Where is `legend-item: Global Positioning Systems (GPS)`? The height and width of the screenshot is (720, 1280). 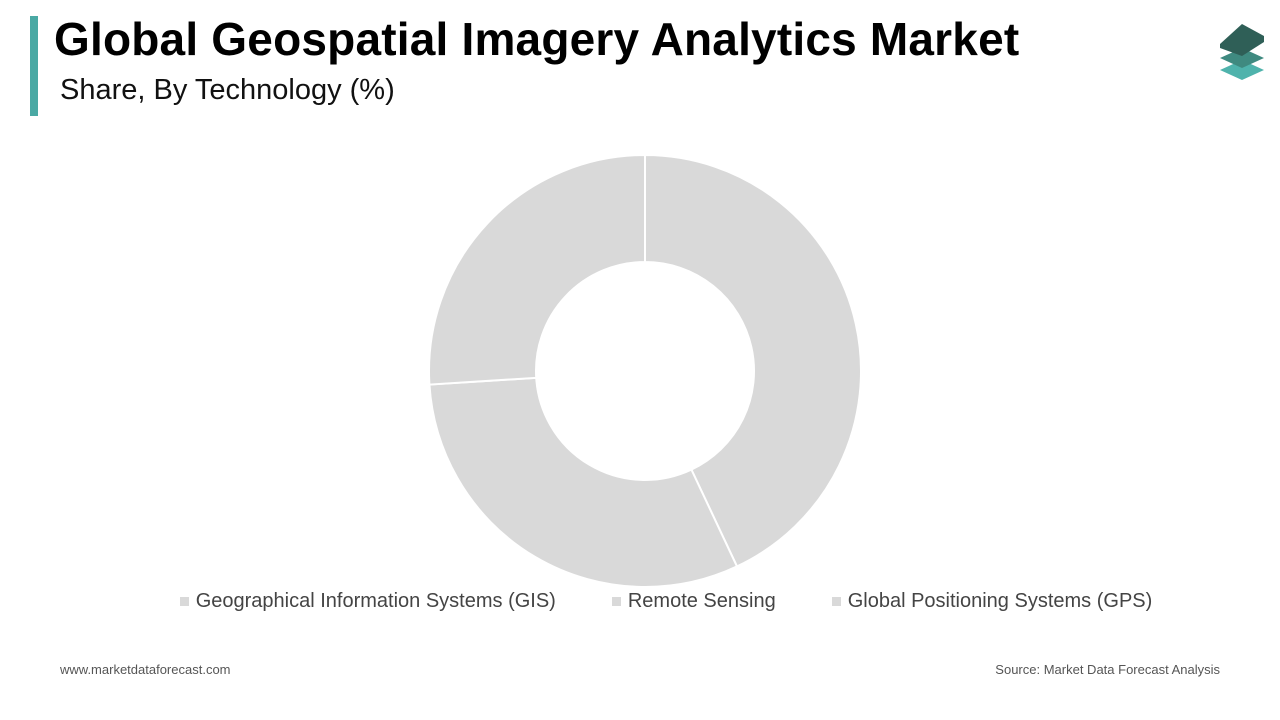
legend-item: Global Positioning Systems (GPS) is located at coordinates (992, 601).